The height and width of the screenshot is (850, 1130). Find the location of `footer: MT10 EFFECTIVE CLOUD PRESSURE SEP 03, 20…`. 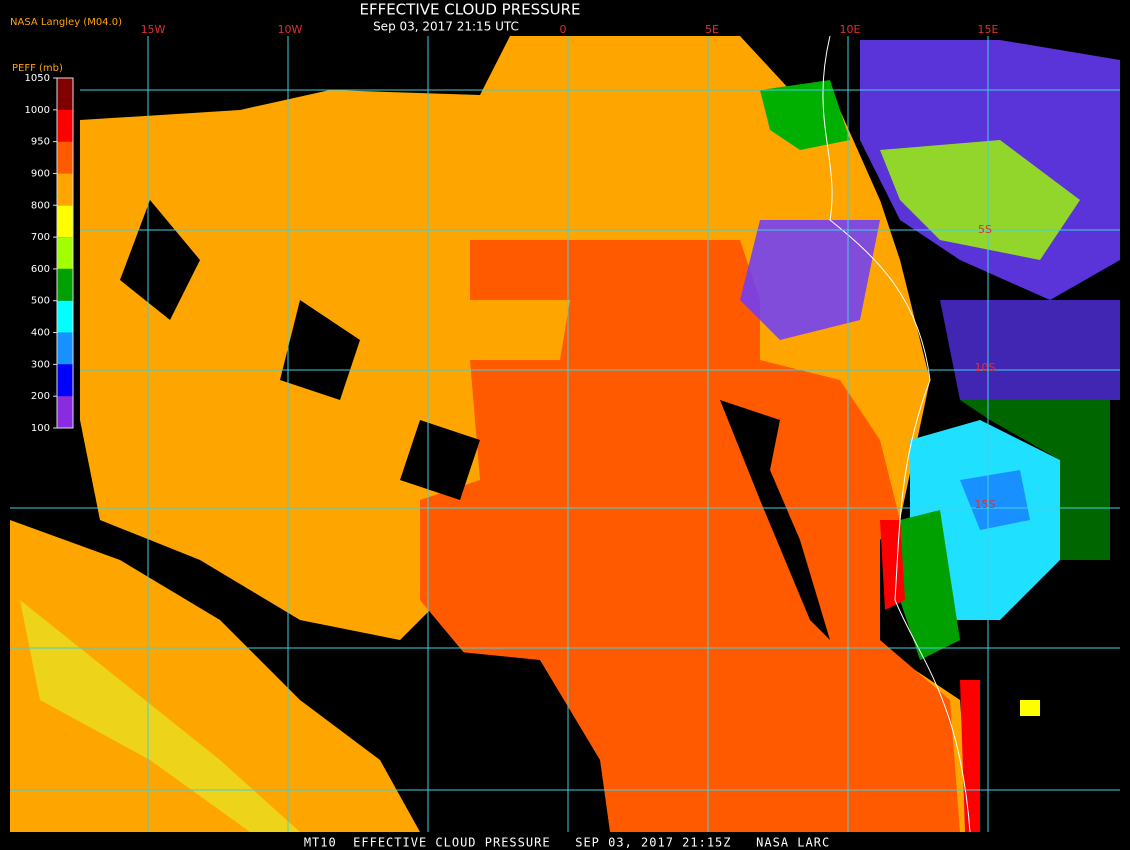

footer: MT10 EFFECTIVE CLOUD PRESSURE SEP 03, 20… is located at coordinates (567, 843).